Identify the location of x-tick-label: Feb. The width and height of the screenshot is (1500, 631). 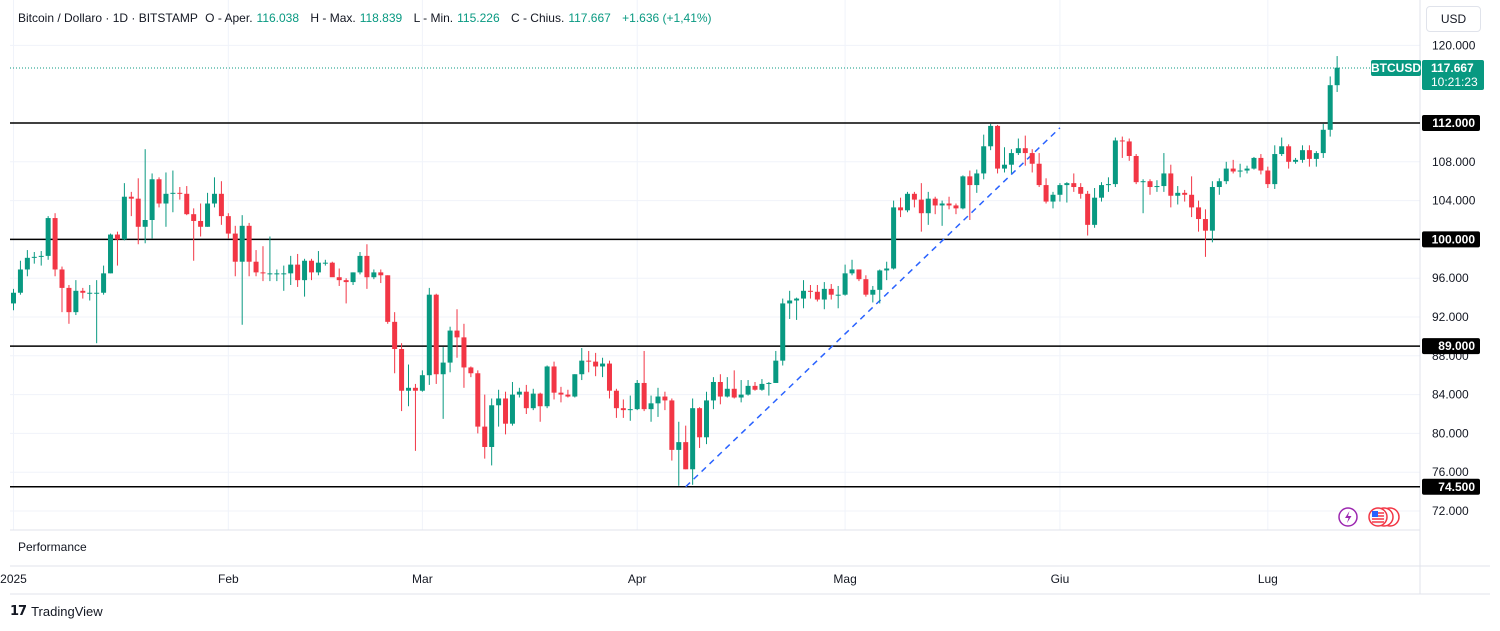
(228, 579).